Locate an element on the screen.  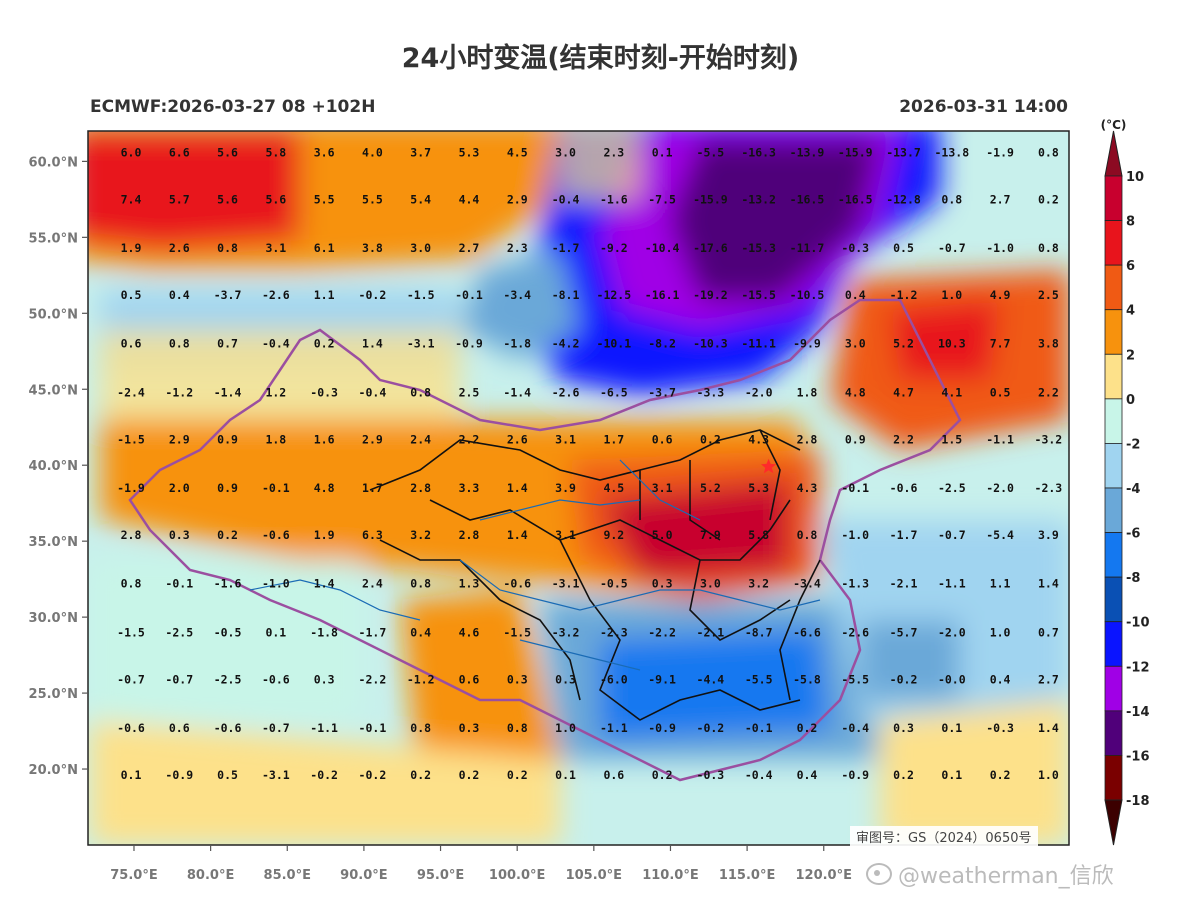
grid-value: -4.2 is located at coordinates (566, 344).